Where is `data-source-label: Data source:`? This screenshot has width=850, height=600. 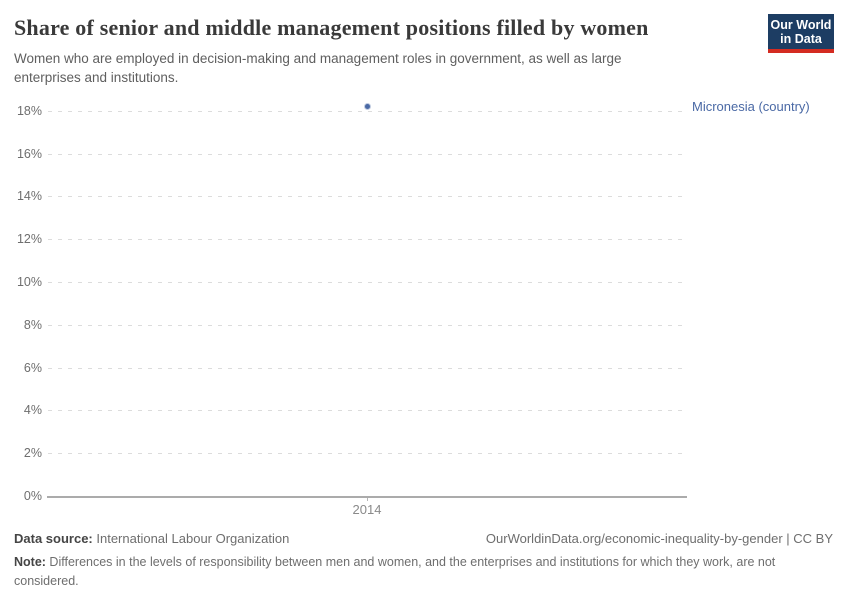 data-source-label: Data source: is located at coordinates (53, 538).